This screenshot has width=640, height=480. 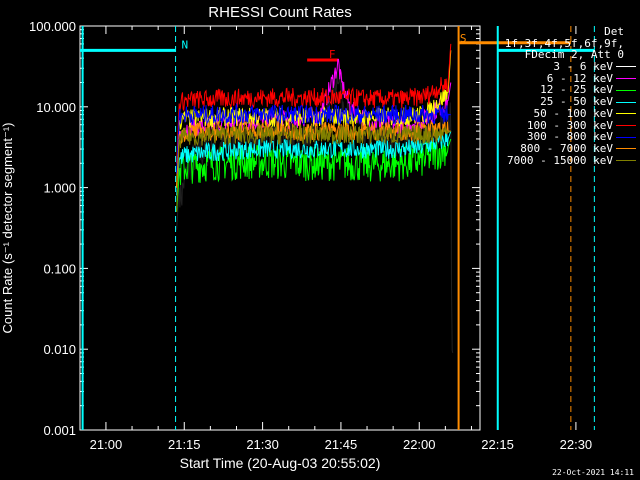 What do you see at coordinates (56, 107) in the screenshot?
I see `y-tick-label: 10.000` at bounding box center [56, 107].